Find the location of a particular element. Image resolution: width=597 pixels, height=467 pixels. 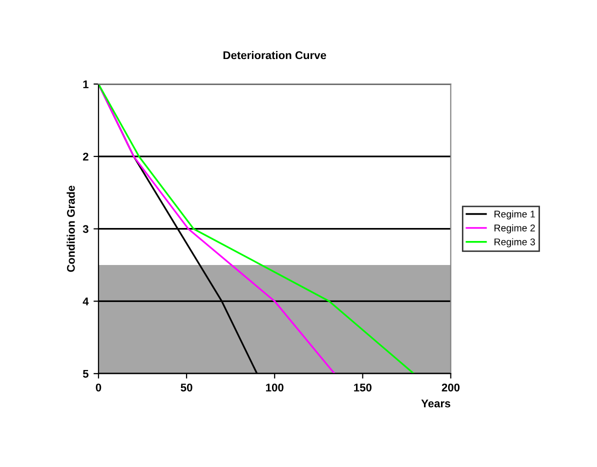

y-tick-label: 1 is located at coordinates (85, 84).